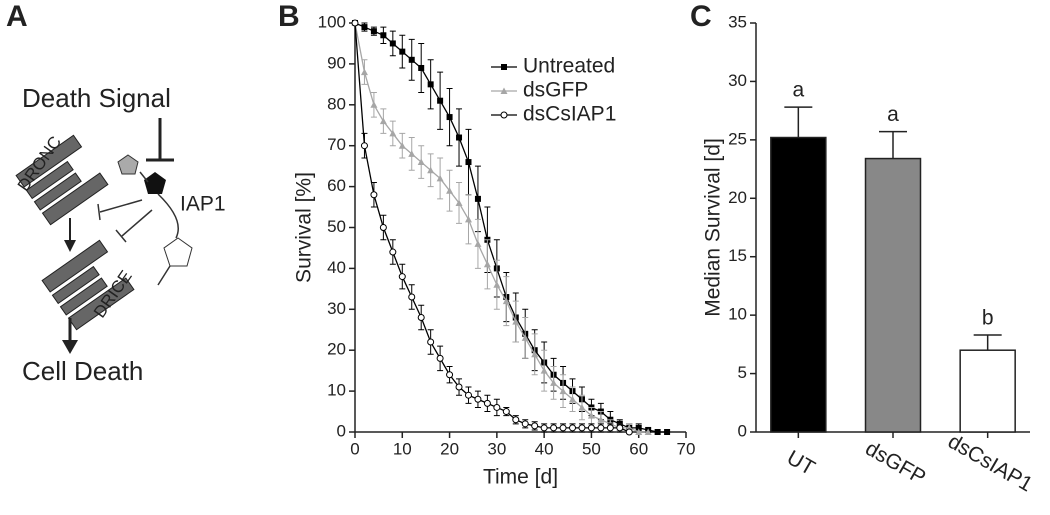  Describe the element at coordinates (17, 16) in the screenshot. I see `panel-label: A` at that location.